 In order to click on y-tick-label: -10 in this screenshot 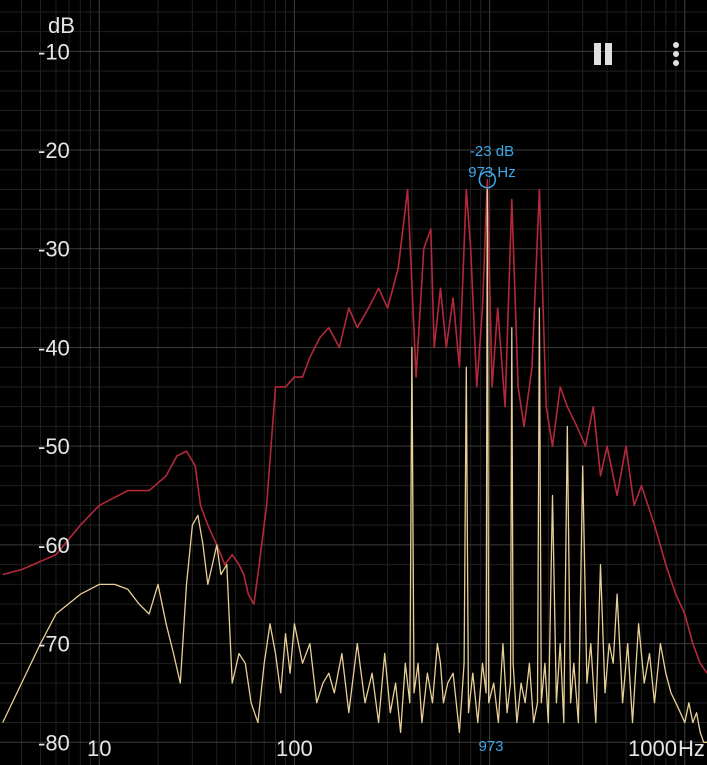, I will do `click(54, 51)`.